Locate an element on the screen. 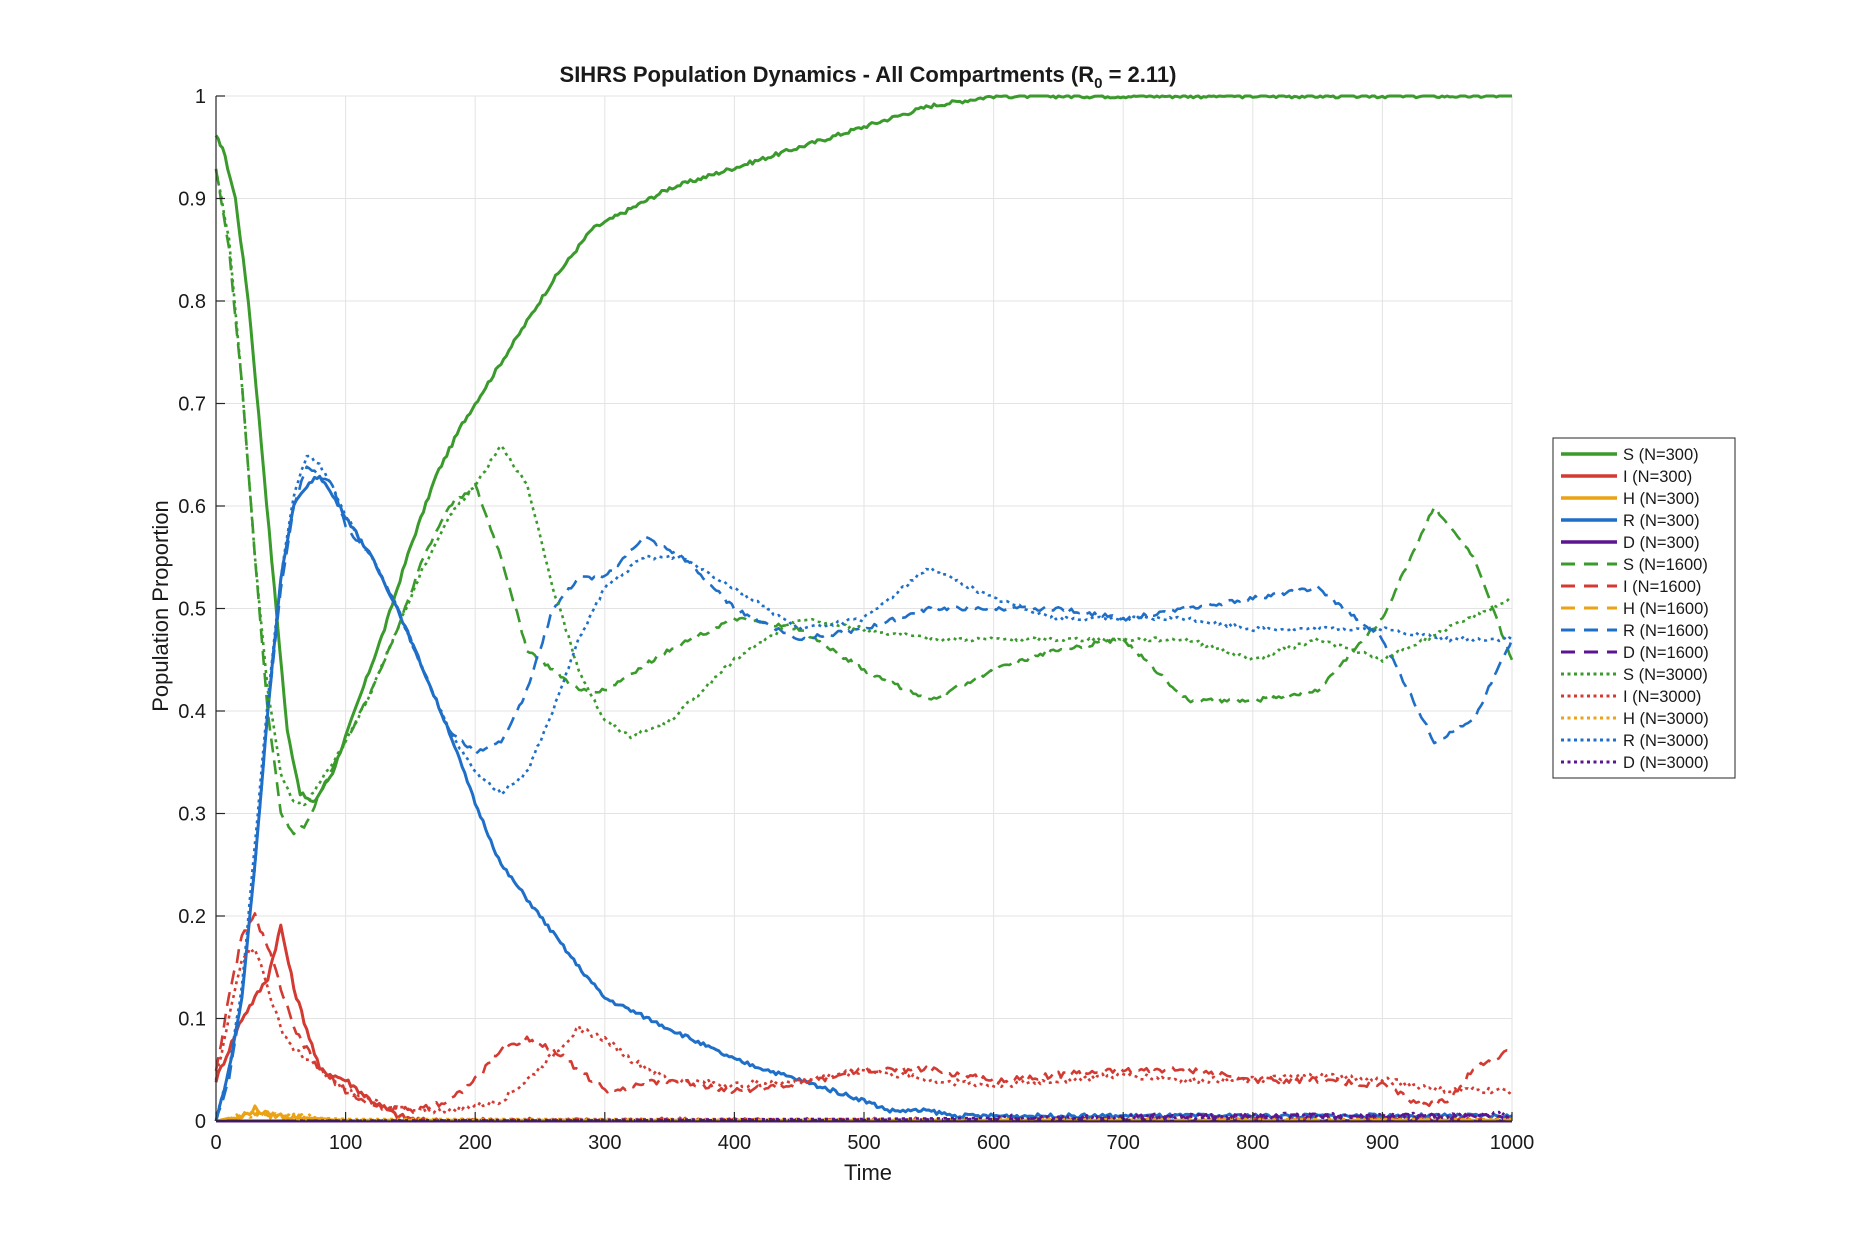  x-tick-label: 500 is located at coordinates (863, 1143).